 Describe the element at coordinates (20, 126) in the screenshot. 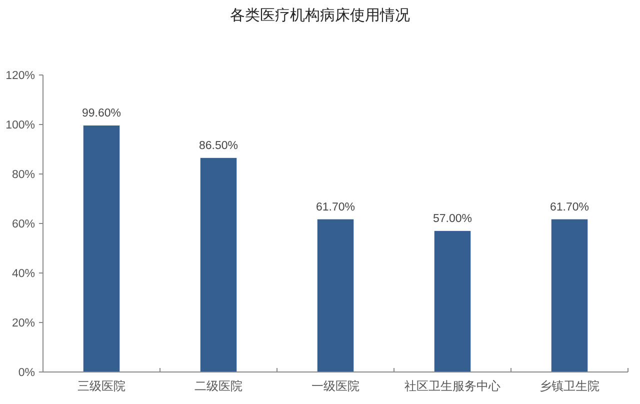

I see `y-tick-label: 100%` at that location.